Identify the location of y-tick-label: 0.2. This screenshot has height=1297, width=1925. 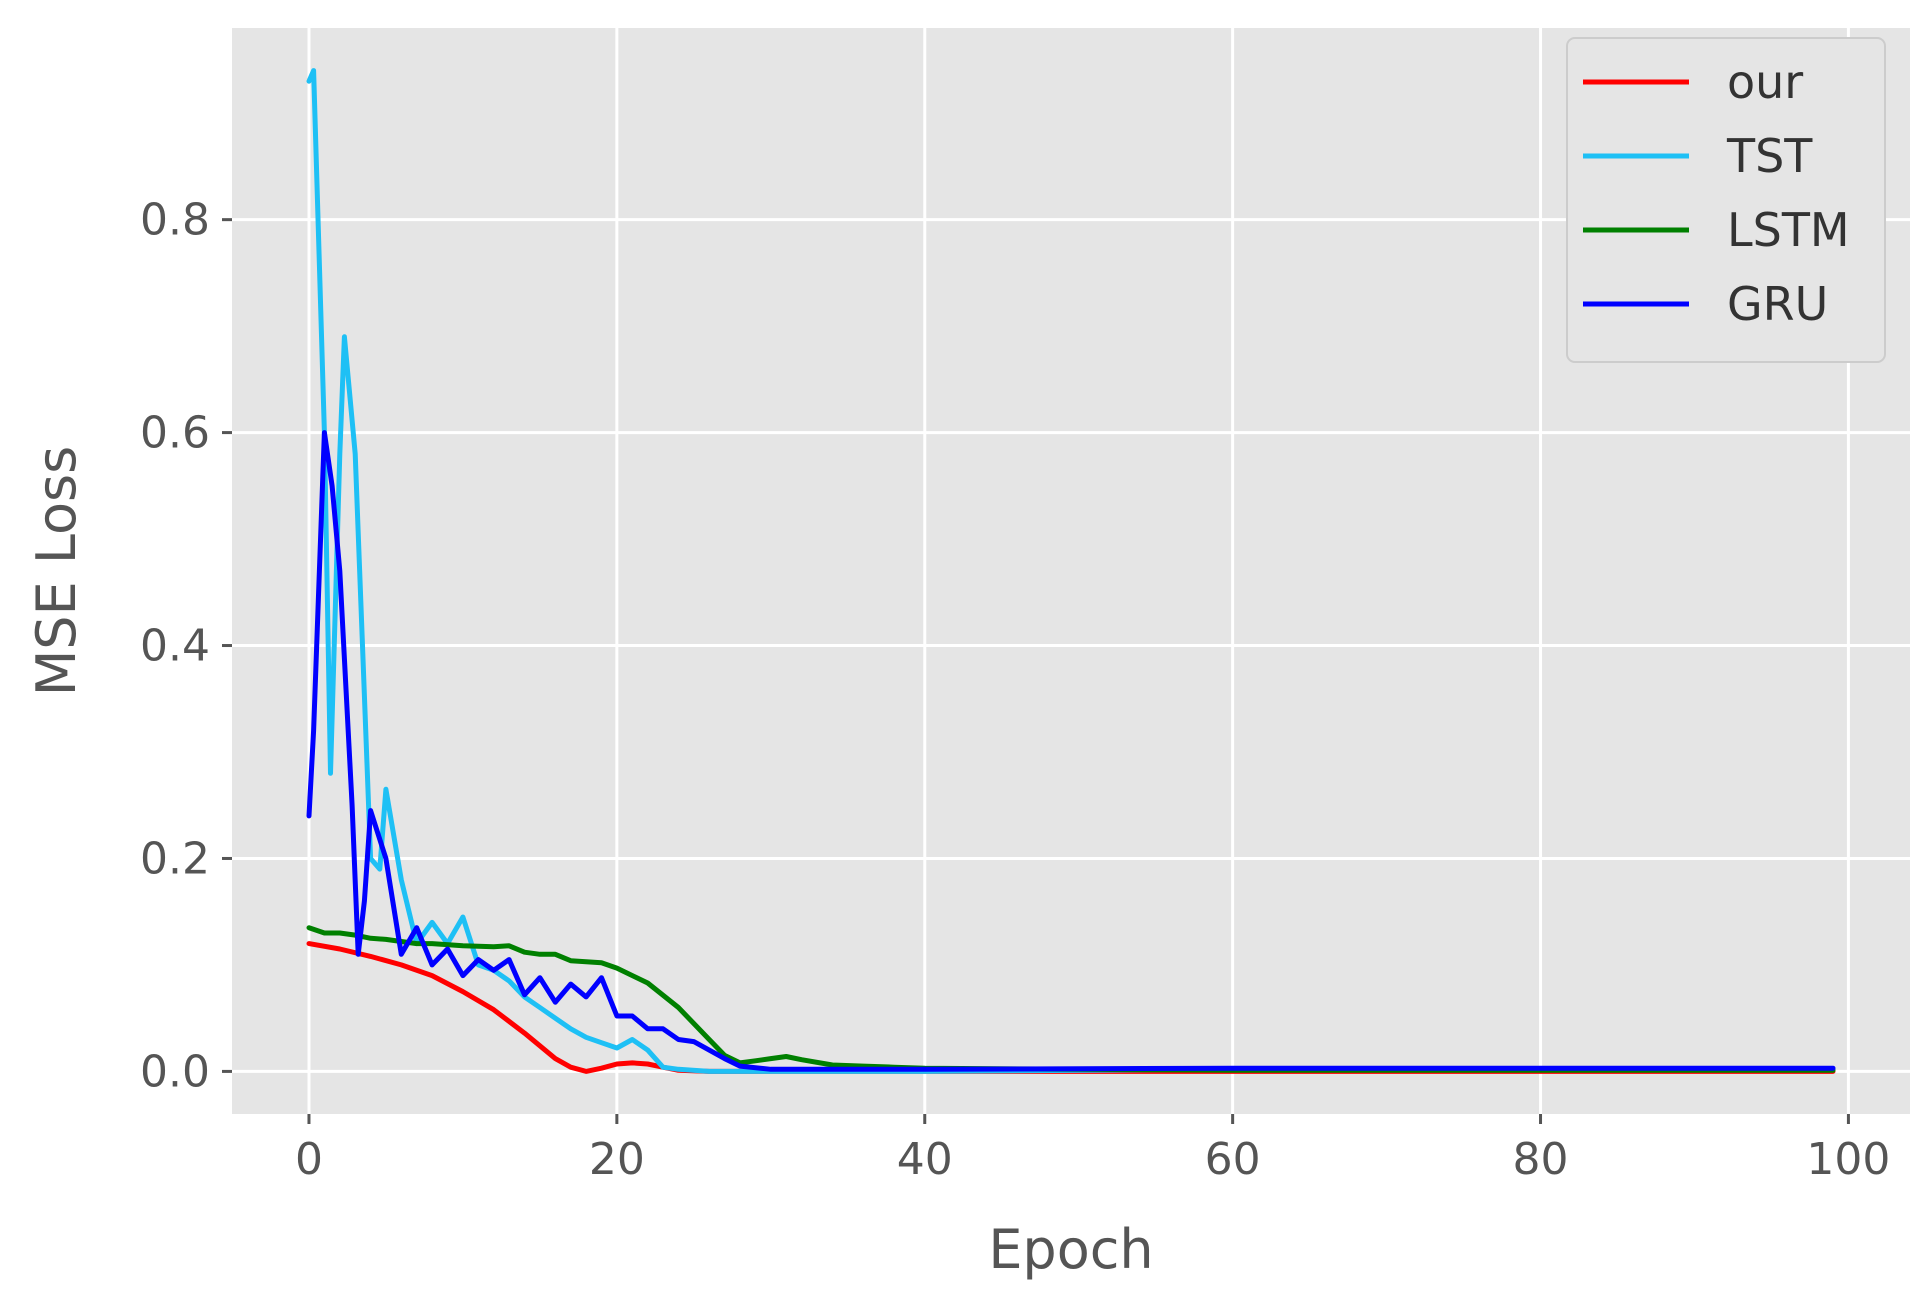
(175, 858).